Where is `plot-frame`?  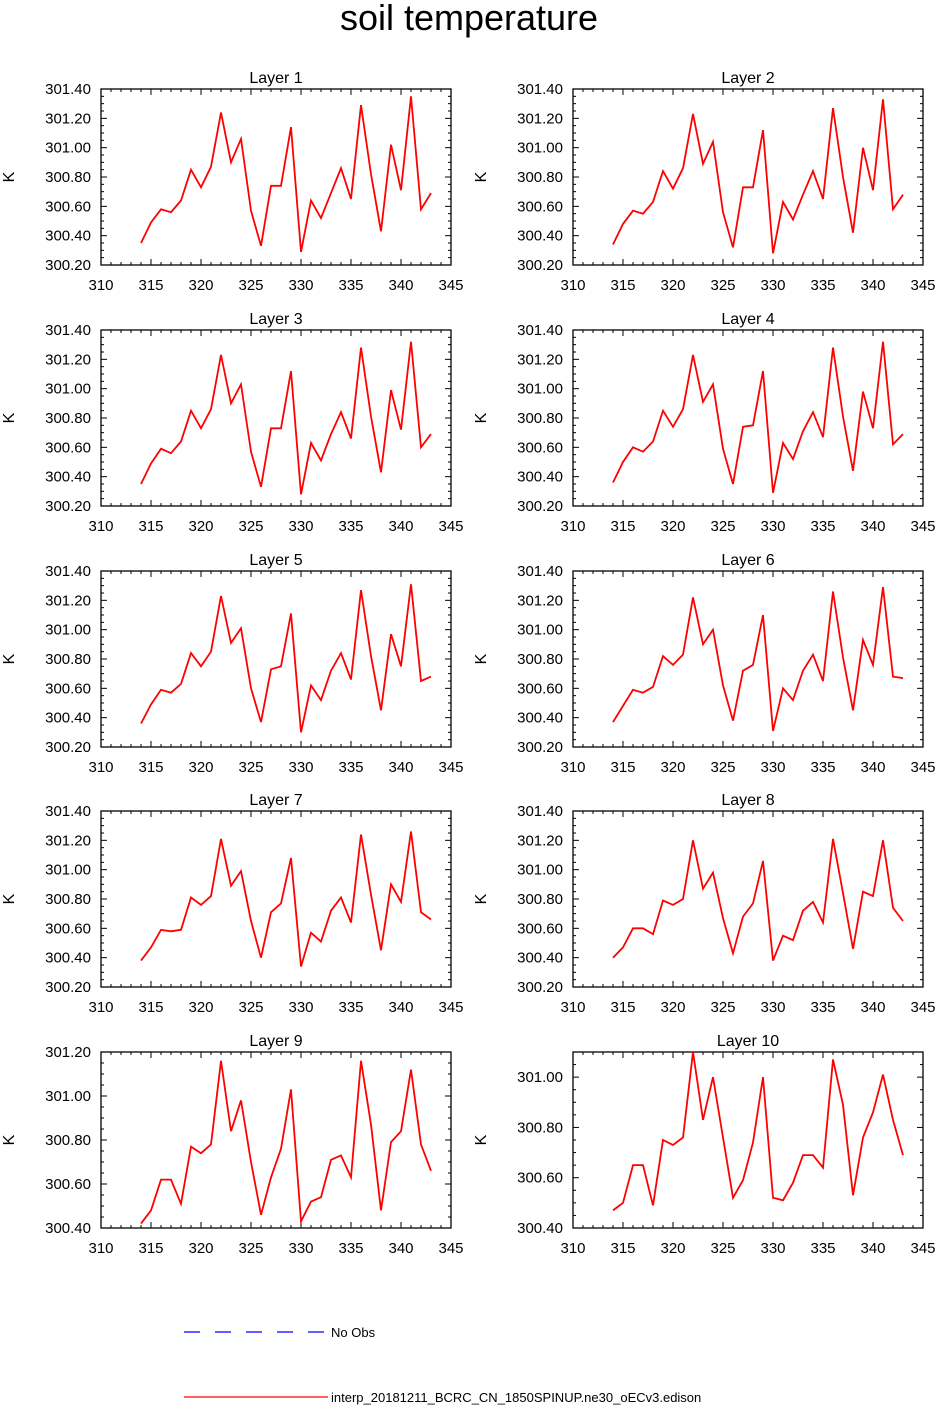 plot-frame is located at coordinates (748, 899).